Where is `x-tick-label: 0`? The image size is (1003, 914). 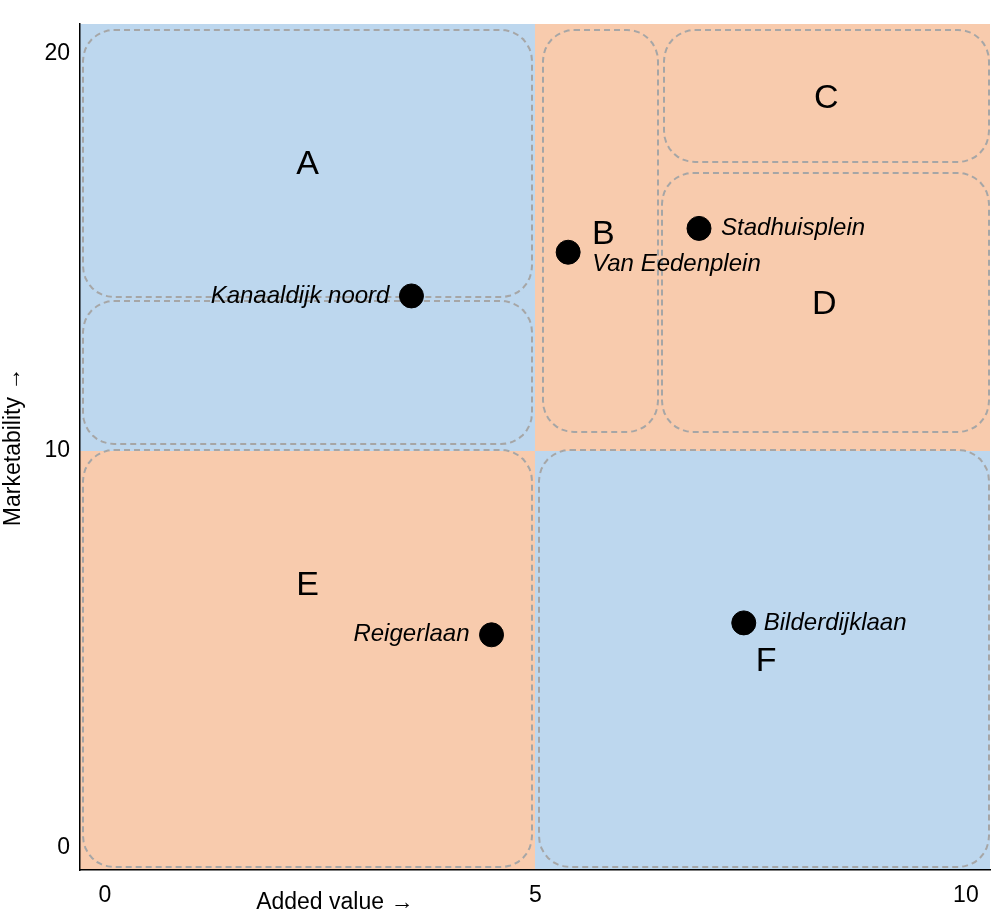 x-tick-label: 0 is located at coordinates (105, 894).